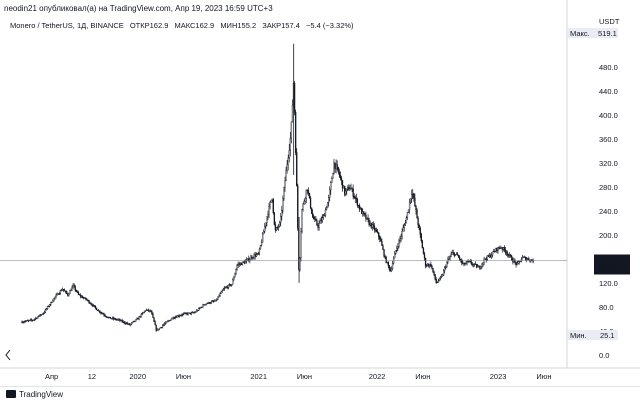 Image resolution: width=640 pixels, height=404 pixels. I want to click on min-marker-value: 25.1, so click(607, 335).